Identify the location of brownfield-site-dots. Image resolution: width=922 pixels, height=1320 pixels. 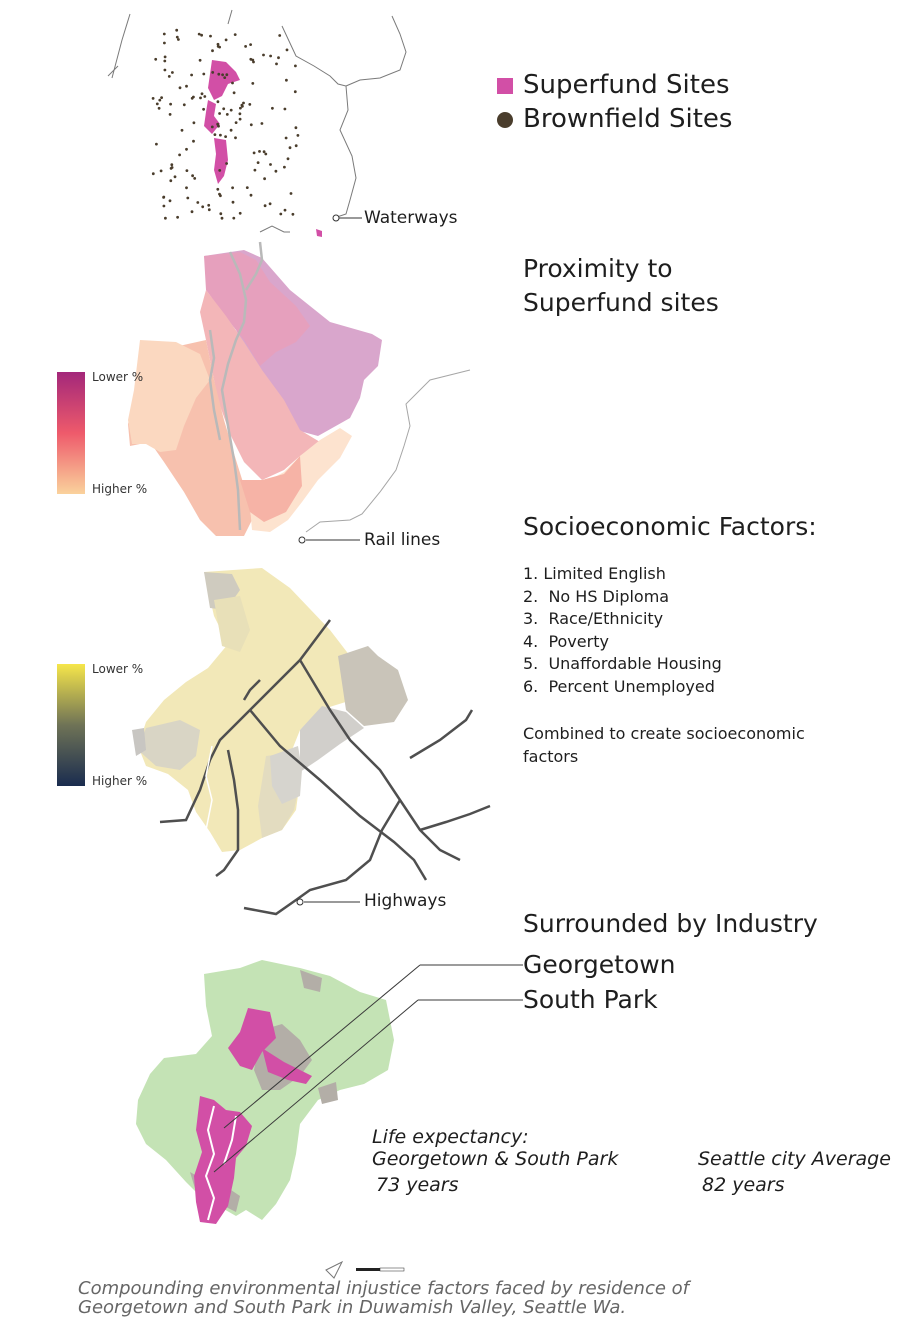
(225, 124).